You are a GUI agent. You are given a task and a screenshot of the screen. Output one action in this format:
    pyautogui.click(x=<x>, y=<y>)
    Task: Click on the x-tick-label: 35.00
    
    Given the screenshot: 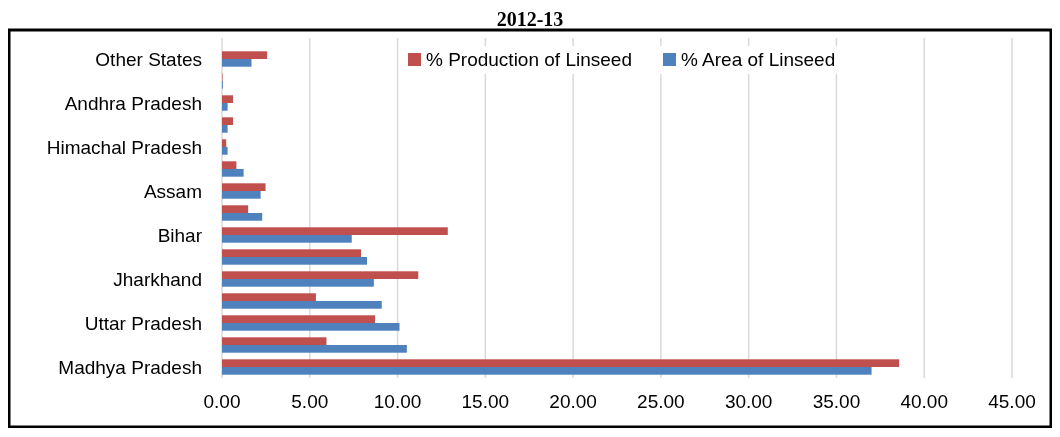 What is the action you would take?
    pyautogui.click(x=836, y=401)
    